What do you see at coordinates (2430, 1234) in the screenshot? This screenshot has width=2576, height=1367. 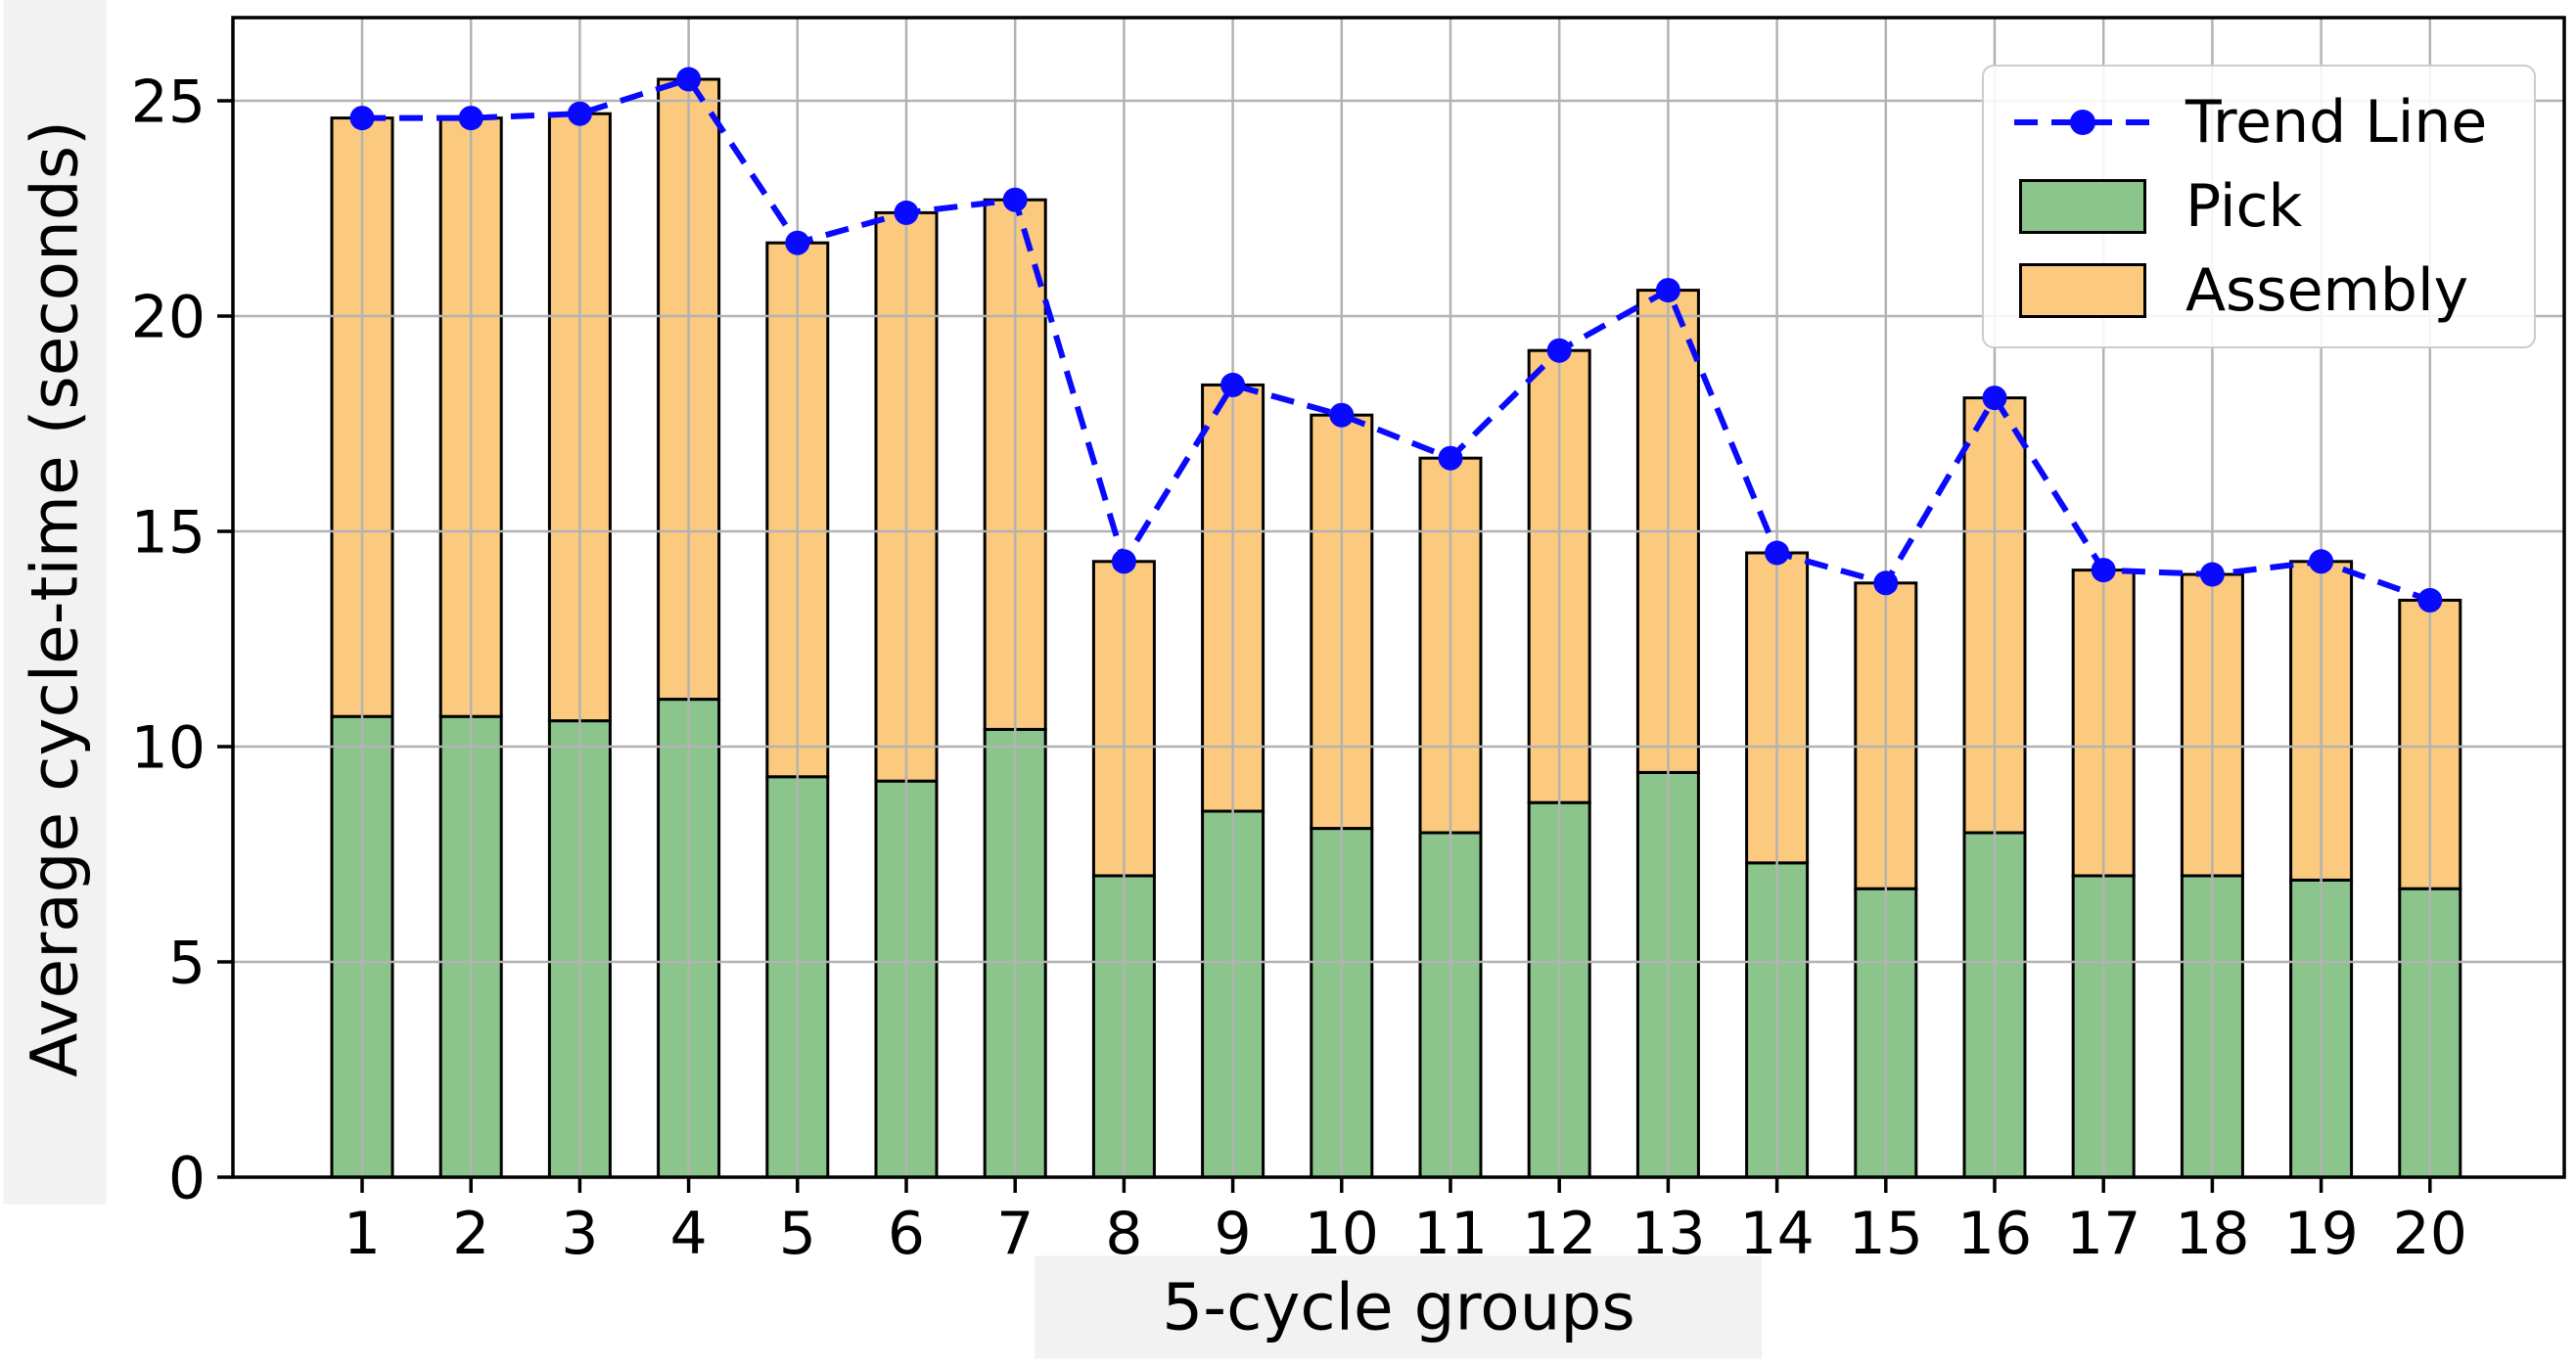 I see `x-tick-label: 20` at bounding box center [2430, 1234].